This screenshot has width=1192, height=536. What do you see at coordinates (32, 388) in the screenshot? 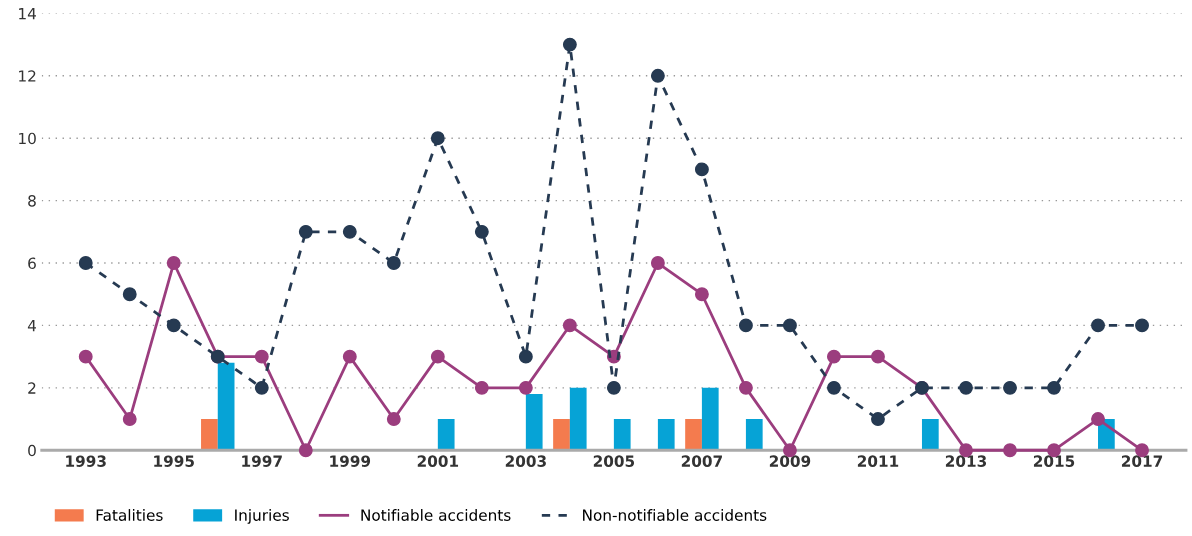
I see `y-tick-label: 2` at bounding box center [32, 388].